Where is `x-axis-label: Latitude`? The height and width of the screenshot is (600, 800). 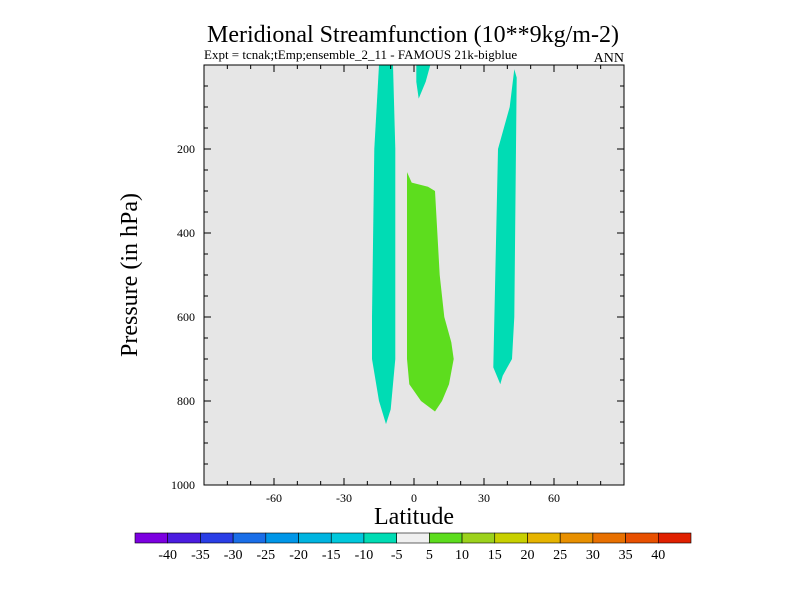 x-axis-label: Latitude is located at coordinates (414, 517).